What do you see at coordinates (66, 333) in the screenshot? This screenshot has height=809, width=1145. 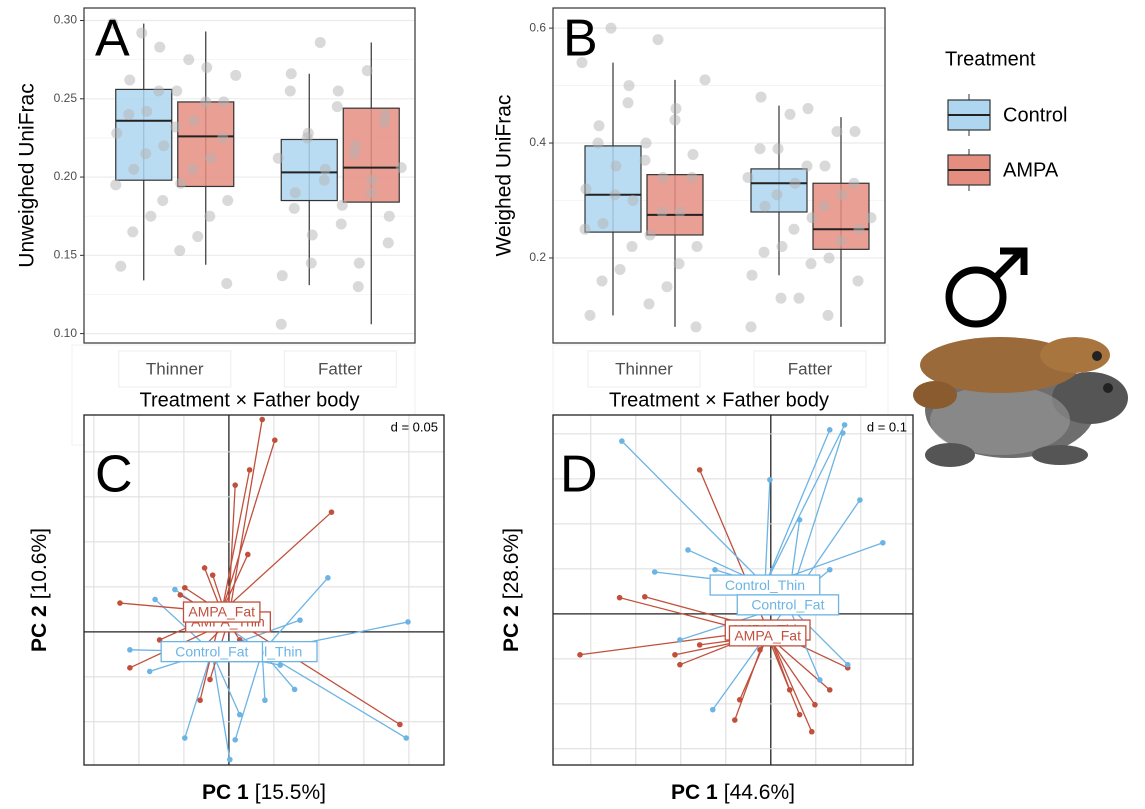 I see `y-tick-label: 0.10` at bounding box center [66, 333].